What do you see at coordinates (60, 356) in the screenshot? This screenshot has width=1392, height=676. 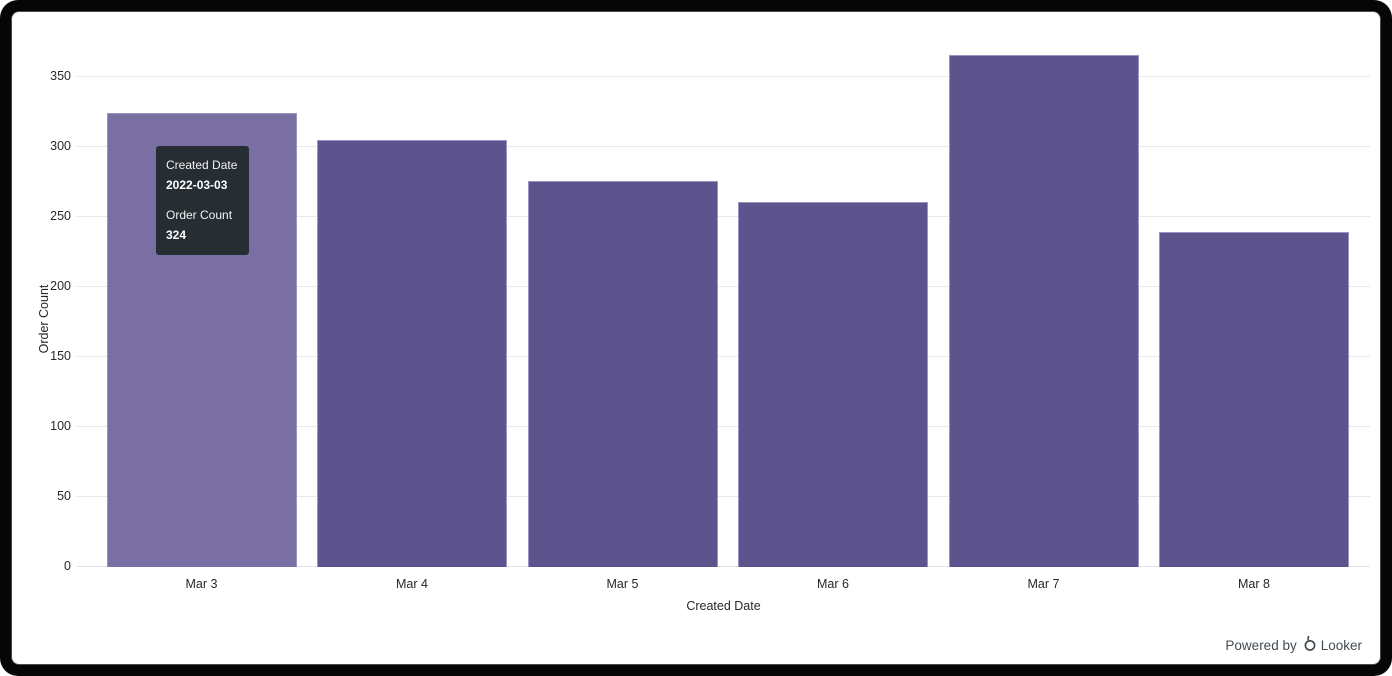 I see `y-tick-label-150: 150` at bounding box center [60, 356].